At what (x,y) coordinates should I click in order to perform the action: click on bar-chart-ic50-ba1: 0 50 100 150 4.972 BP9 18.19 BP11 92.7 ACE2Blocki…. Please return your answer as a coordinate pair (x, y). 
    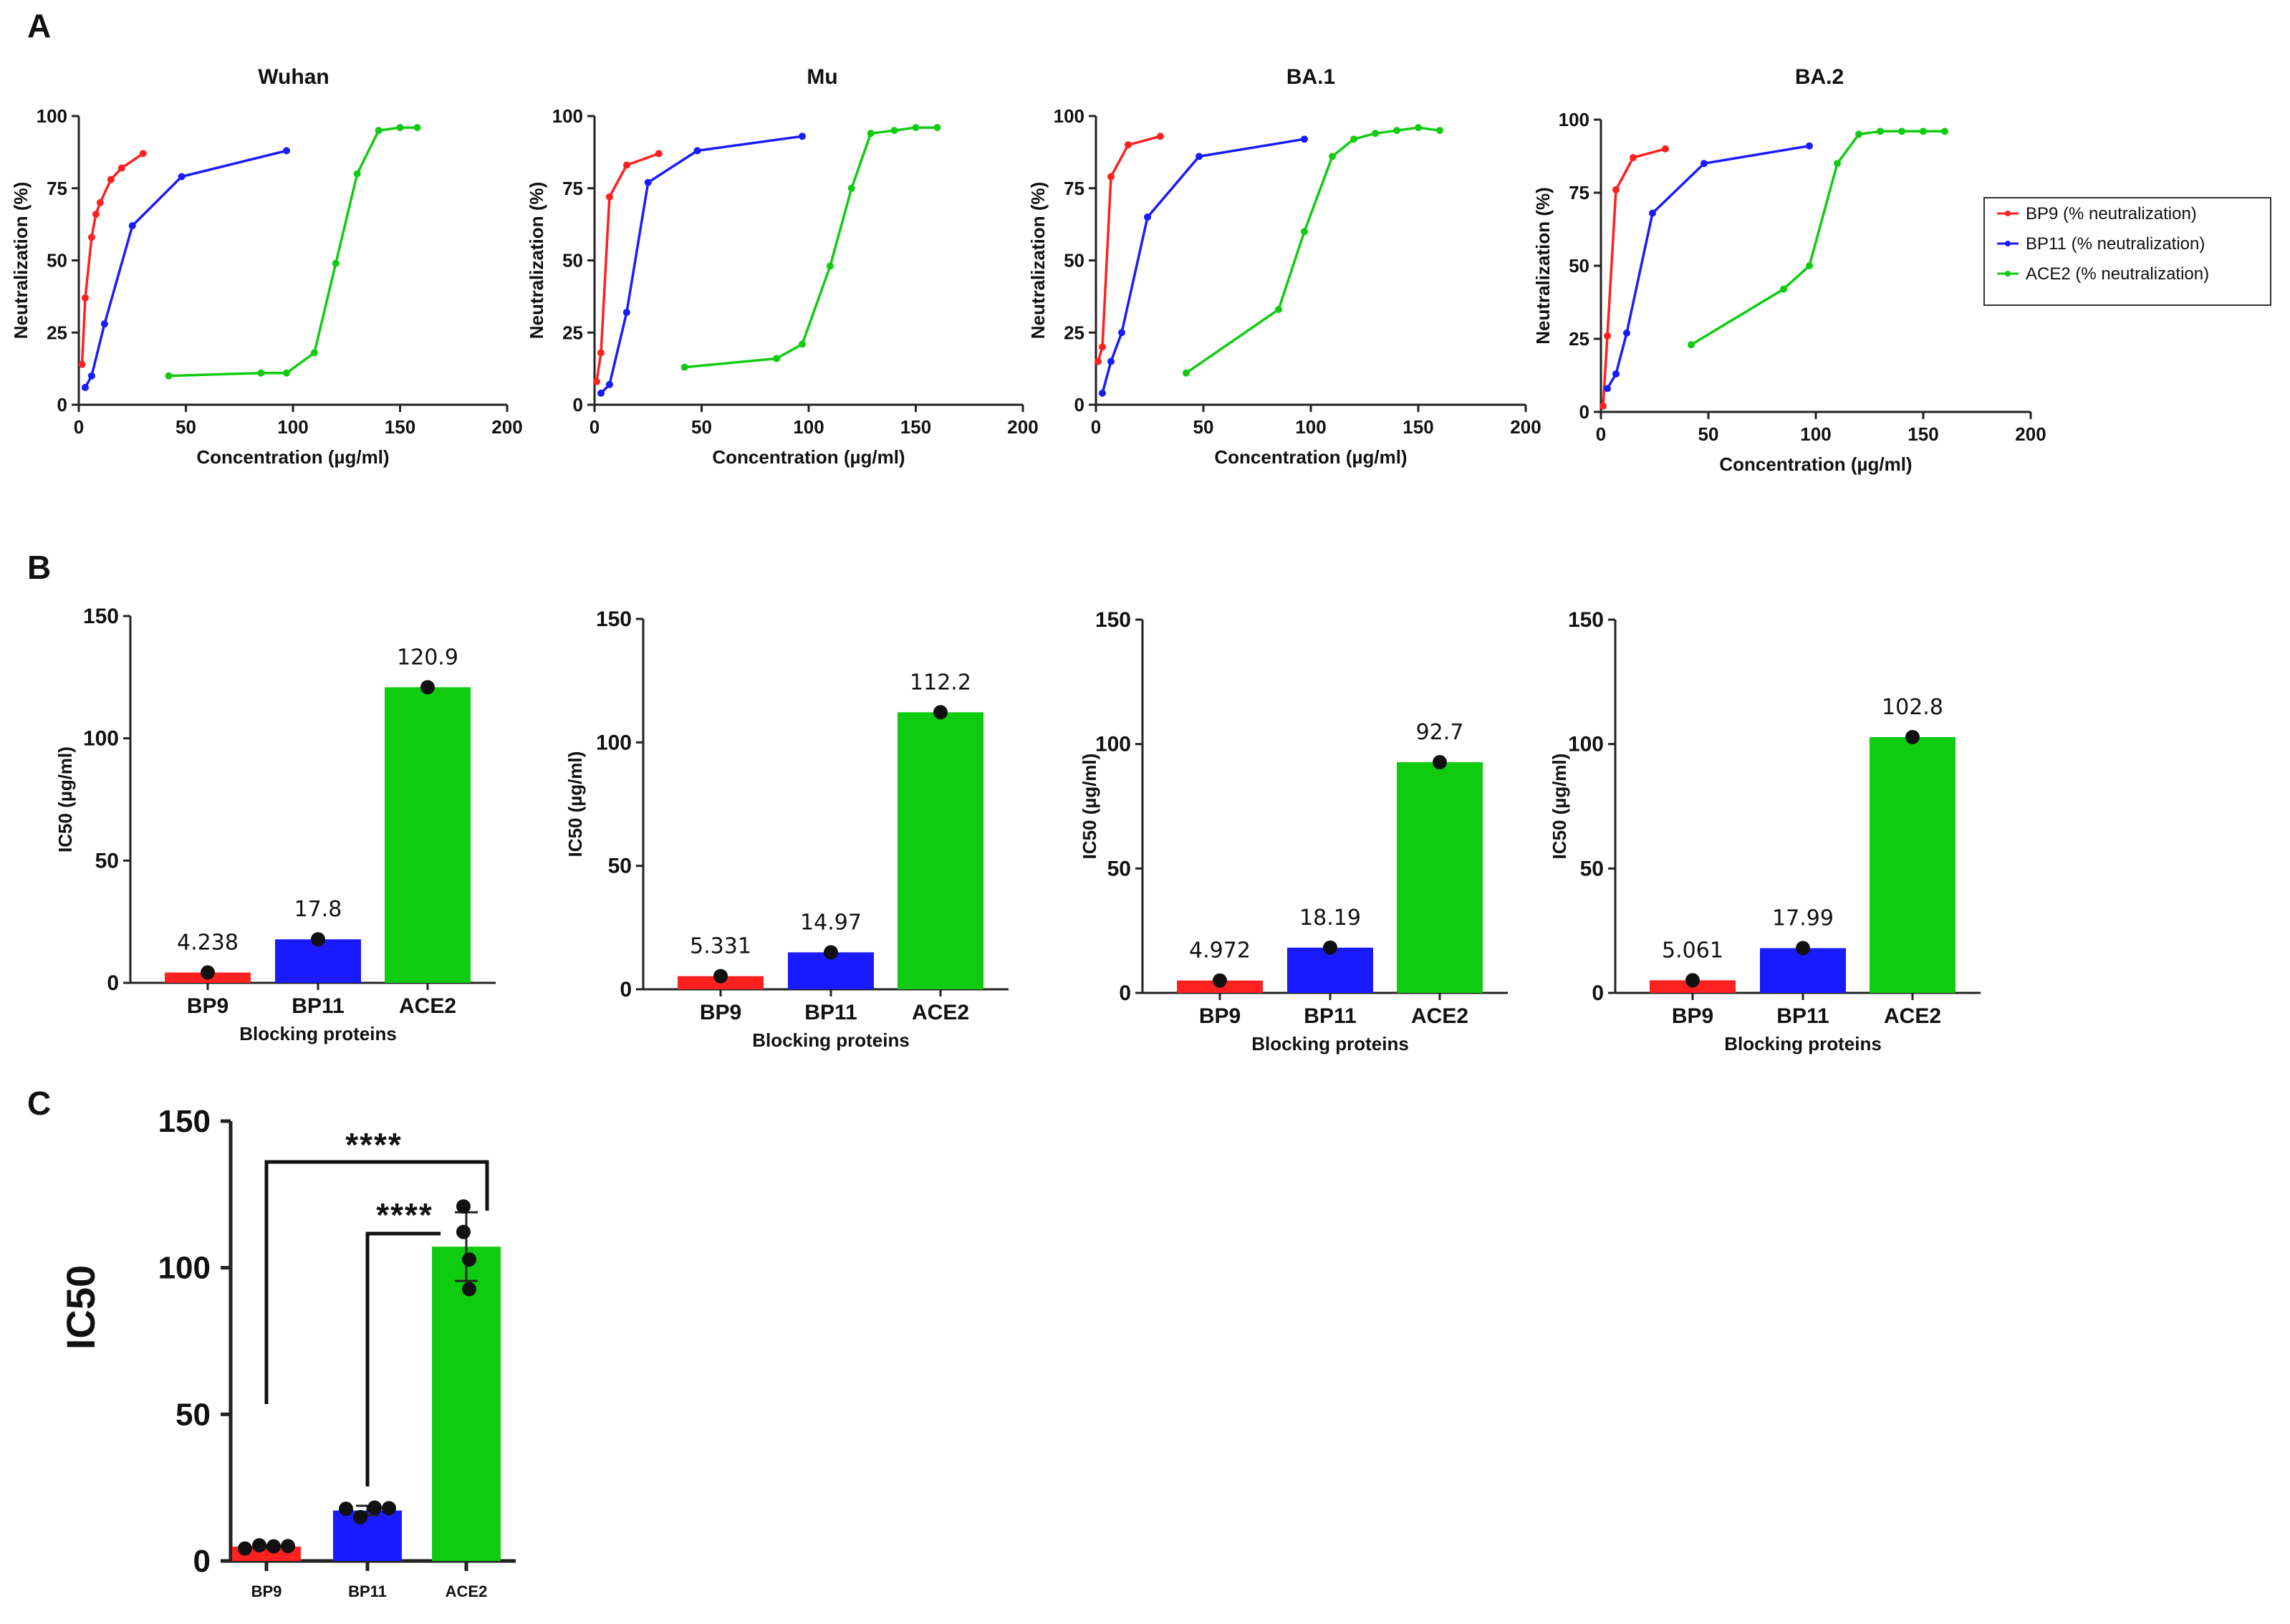
    Looking at the image, I should click on (1293, 831).